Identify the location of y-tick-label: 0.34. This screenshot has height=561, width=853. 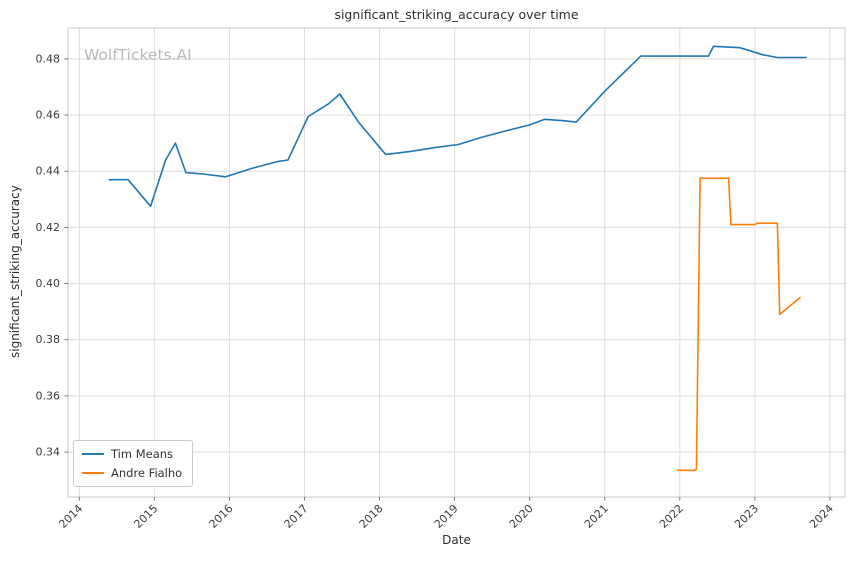
(48, 452).